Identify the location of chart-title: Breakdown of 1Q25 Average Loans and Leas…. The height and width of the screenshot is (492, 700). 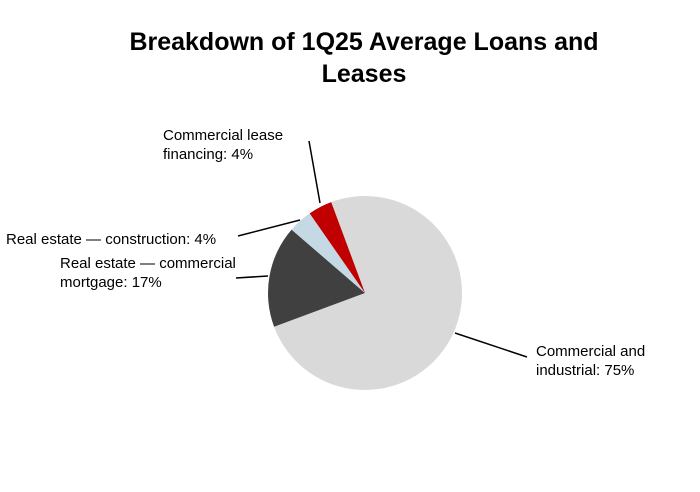
(364, 58).